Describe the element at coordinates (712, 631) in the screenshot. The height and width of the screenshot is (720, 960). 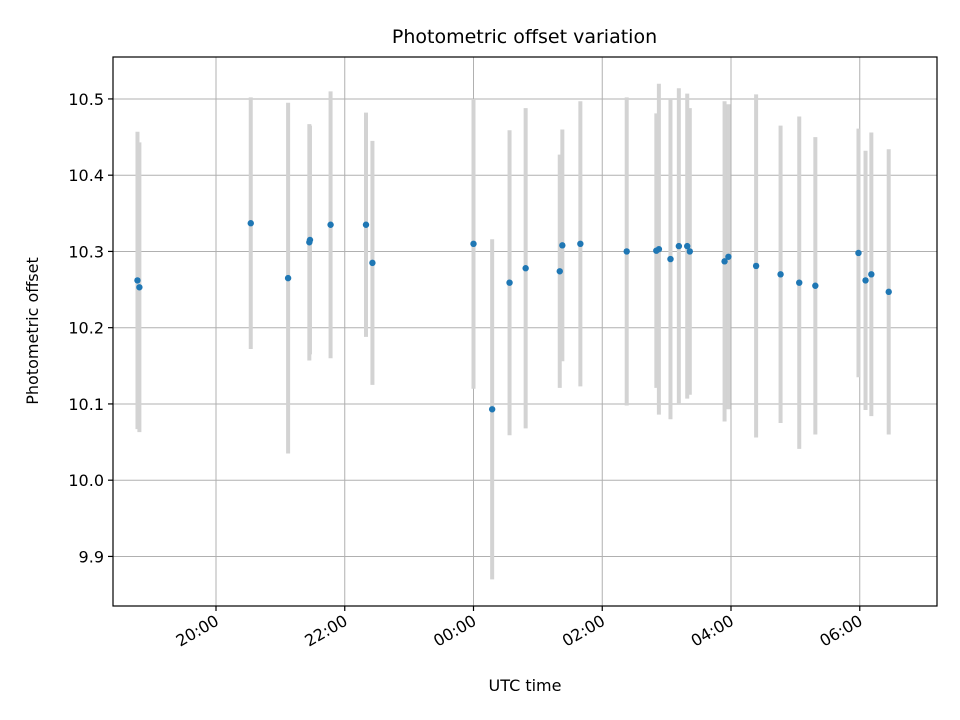
I see `x-tick-label: 04:00` at that location.